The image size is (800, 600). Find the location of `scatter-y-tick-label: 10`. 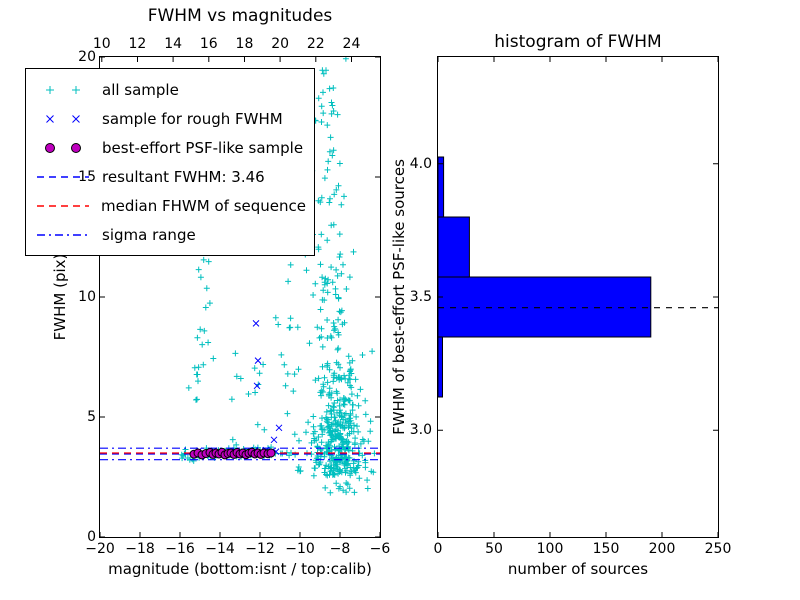

scatter-y-tick-label: 10 is located at coordinates (87, 297).